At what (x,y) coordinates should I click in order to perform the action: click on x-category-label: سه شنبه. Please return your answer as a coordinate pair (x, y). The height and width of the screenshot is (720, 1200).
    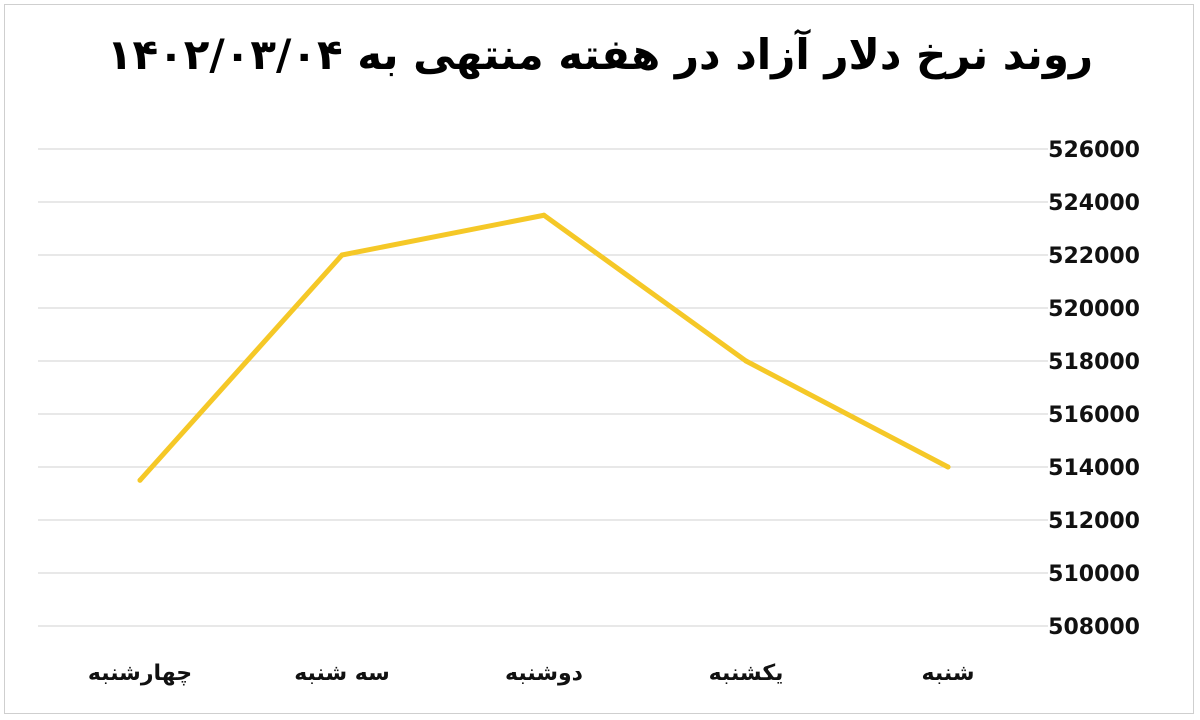
    Looking at the image, I should click on (342, 673).